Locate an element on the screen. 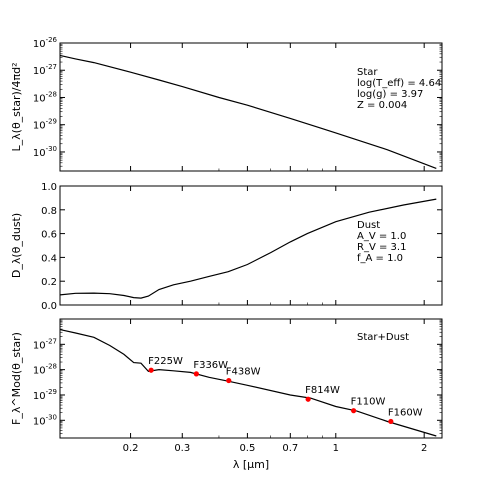 This screenshot has width=491, height=491. annotation: R_V = 3.1 is located at coordinates (381, 247).